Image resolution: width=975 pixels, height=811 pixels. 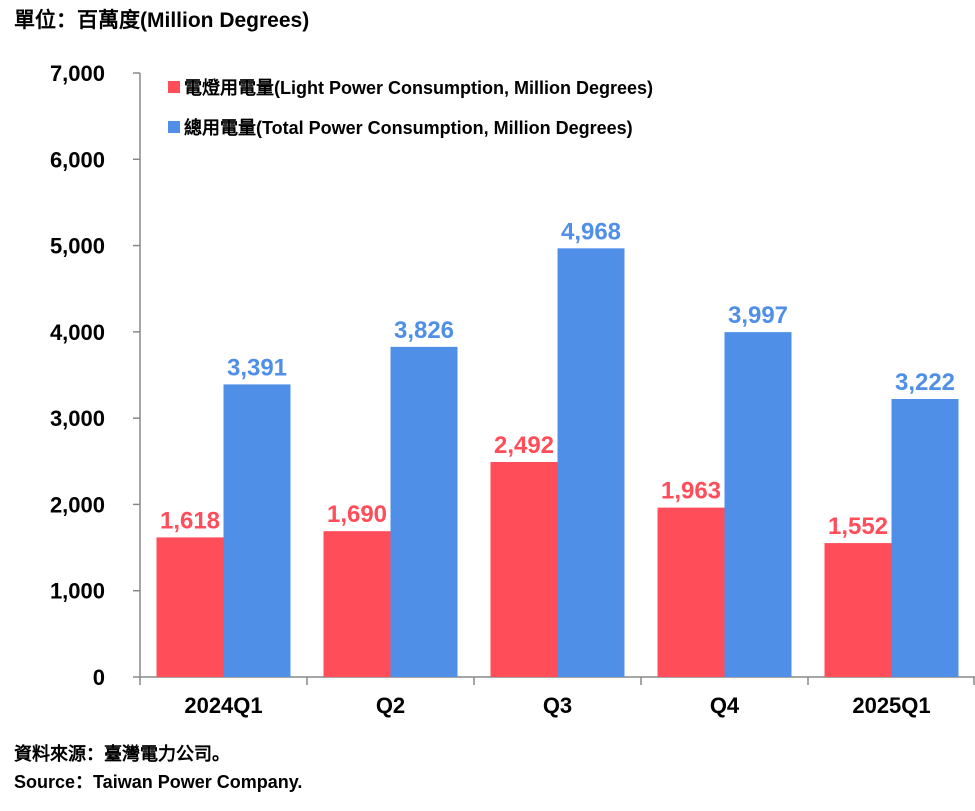 What do you see at coordinates (223, 705) in the screenshot?
I see `x-tick-label: 2024Q1` at bounding box center [223, 705].